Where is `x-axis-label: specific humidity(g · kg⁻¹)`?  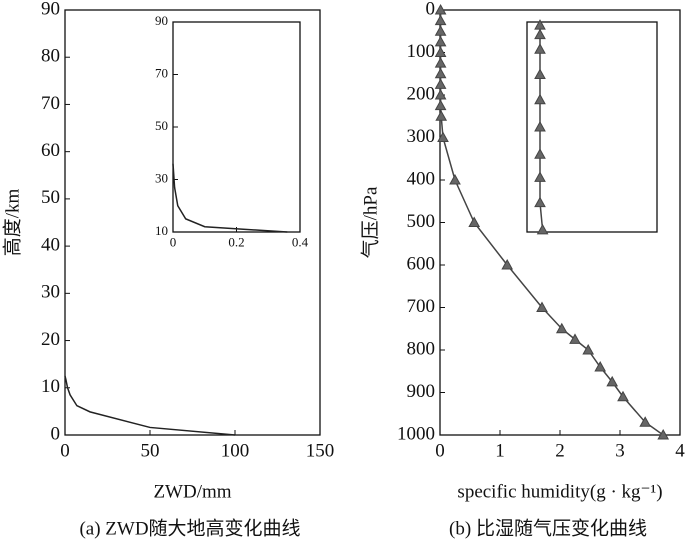 x-axis-label: specific humidity(g · kg⁻¹) is located at coordinates (559, 491).